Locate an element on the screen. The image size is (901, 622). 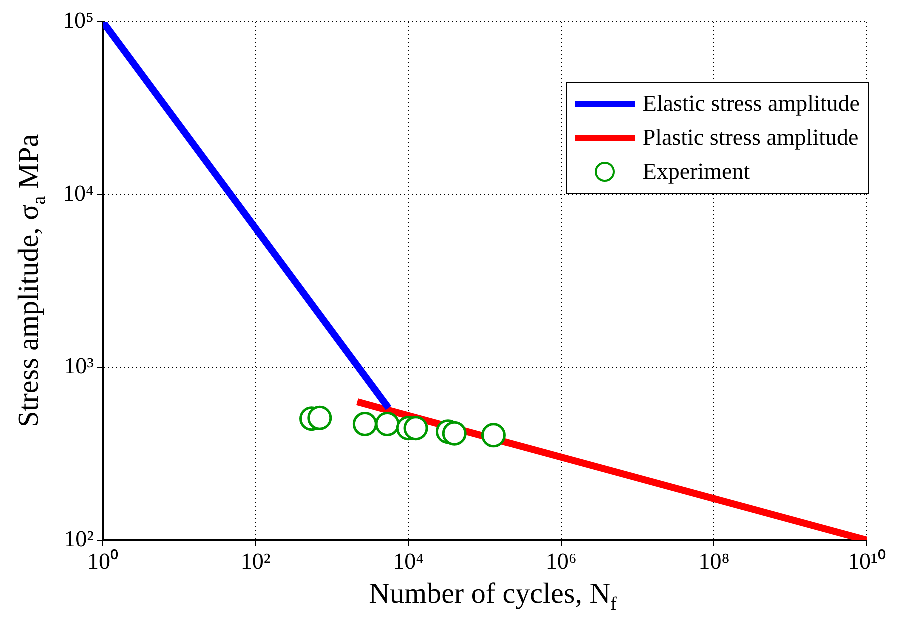
legend-label: Experiment is located at coordinates (696, 172).